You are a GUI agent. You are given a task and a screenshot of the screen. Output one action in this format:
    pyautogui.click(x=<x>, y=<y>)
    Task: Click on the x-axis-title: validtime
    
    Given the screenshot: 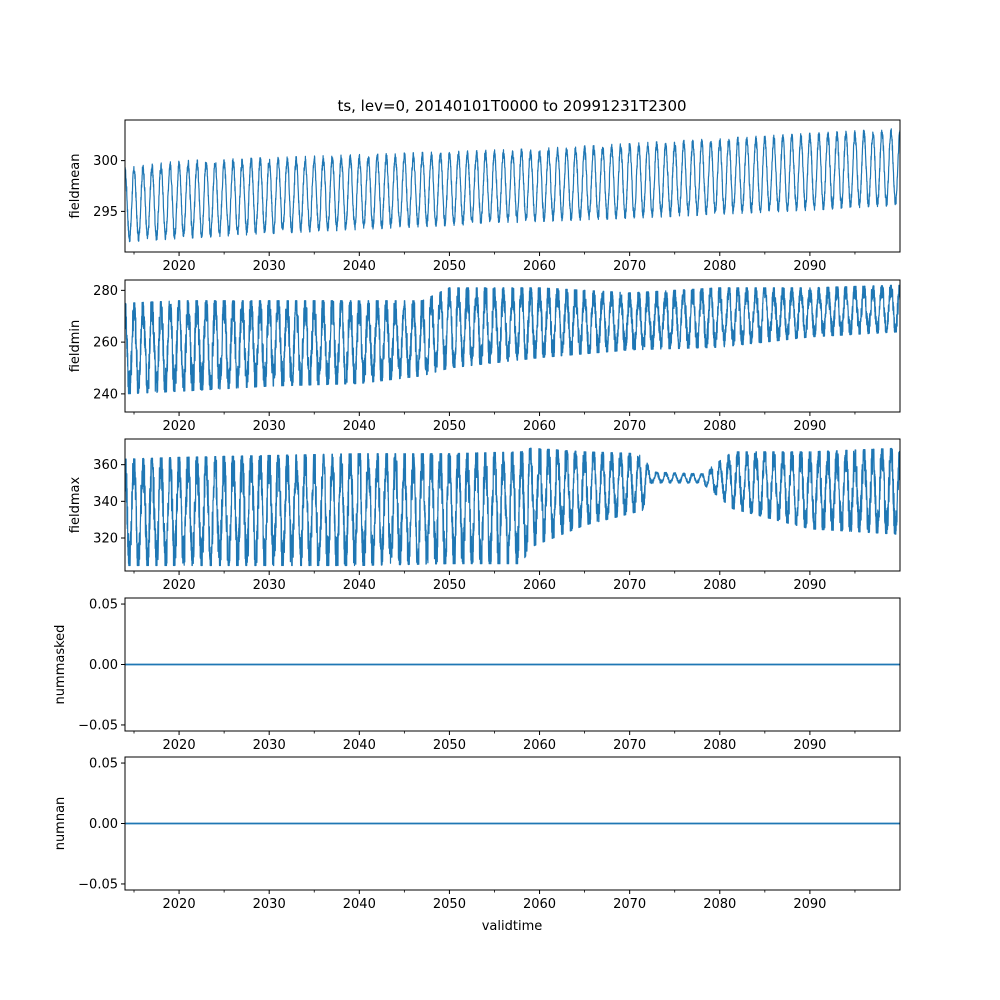 What is the action you would take?
    pyautogui.click(x=512, y=926)
    